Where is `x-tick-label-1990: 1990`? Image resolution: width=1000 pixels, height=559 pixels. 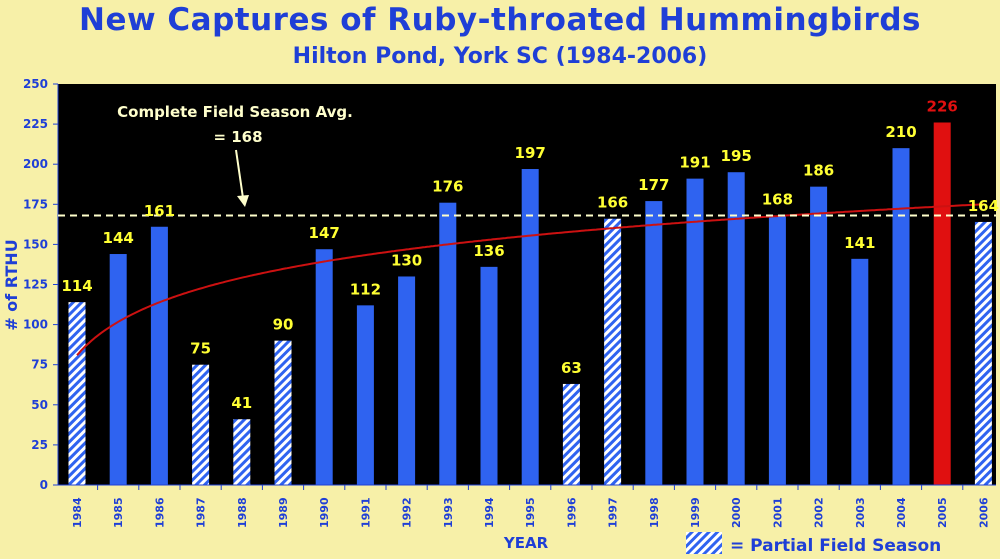
x-tick-label-1990: 1990 is located at coordinates (324, 512).